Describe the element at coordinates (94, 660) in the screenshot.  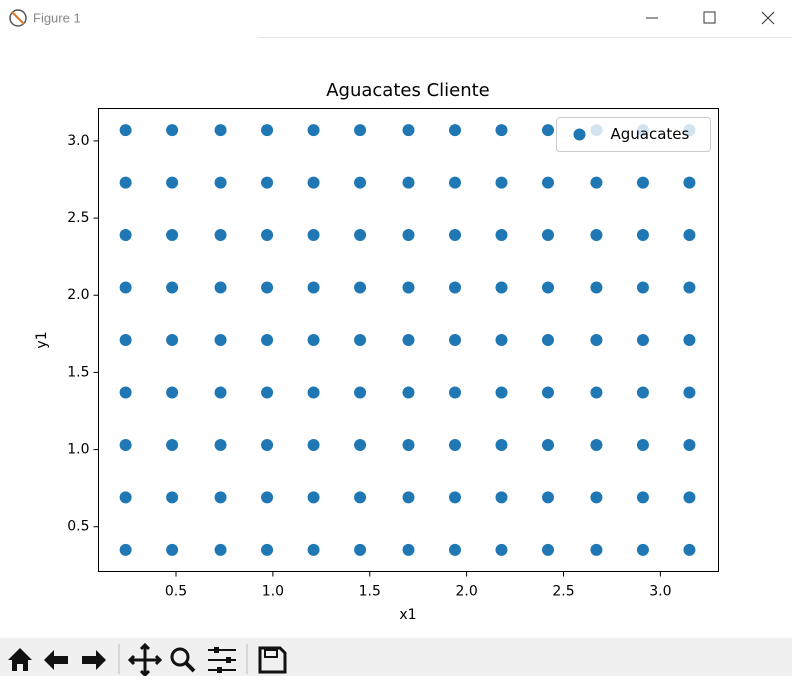
I see `forward-button` at that location.